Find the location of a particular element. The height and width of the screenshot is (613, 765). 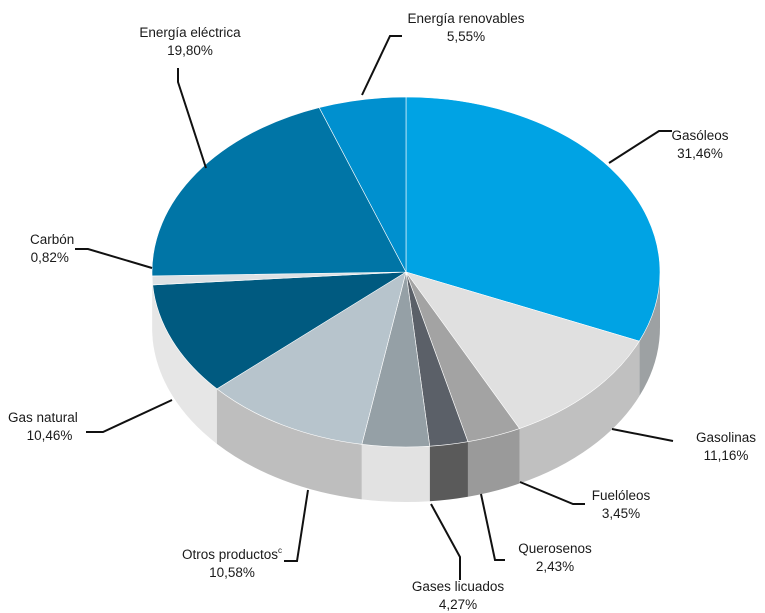

side-otros-productos is located at coordinates (289, 444).